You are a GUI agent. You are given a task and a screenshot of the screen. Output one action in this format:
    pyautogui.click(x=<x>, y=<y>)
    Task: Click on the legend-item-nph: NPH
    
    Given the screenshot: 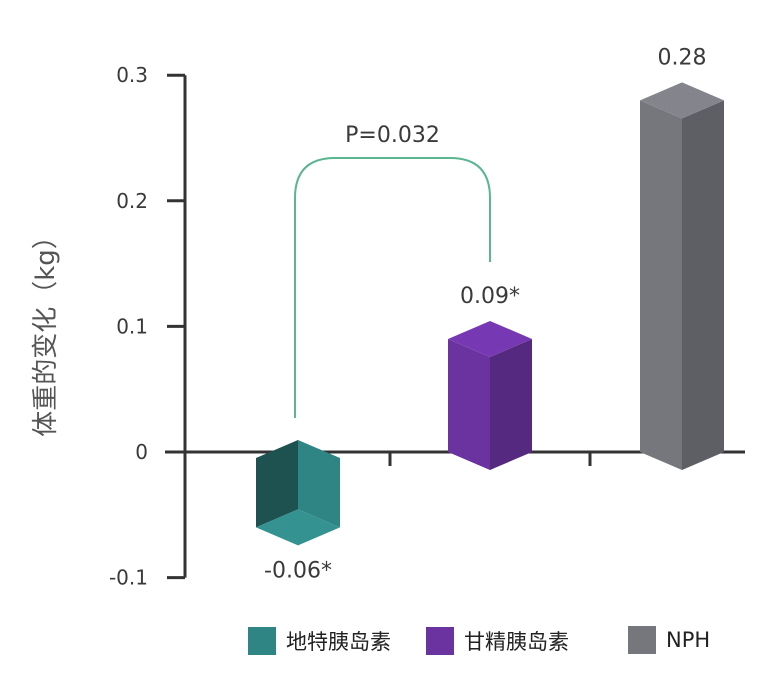 What is the action you would take?
    pyautogui.click(x=669, y=640)
    